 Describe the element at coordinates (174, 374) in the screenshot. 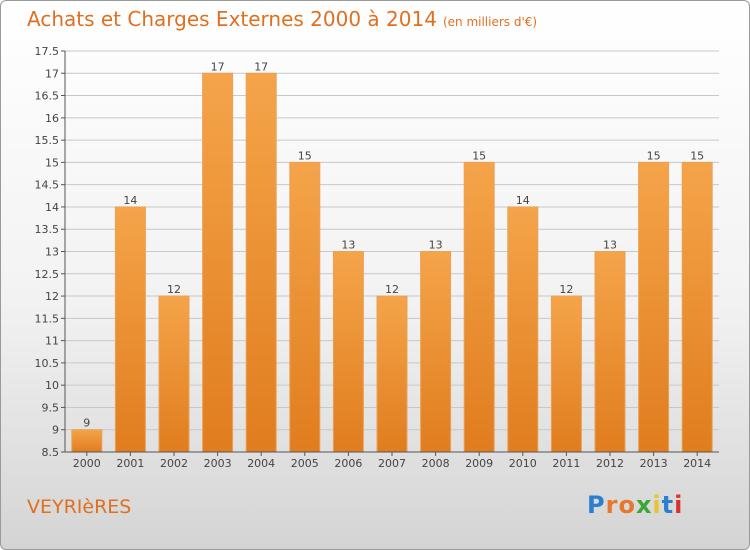

I see `bar-2002` at that location.